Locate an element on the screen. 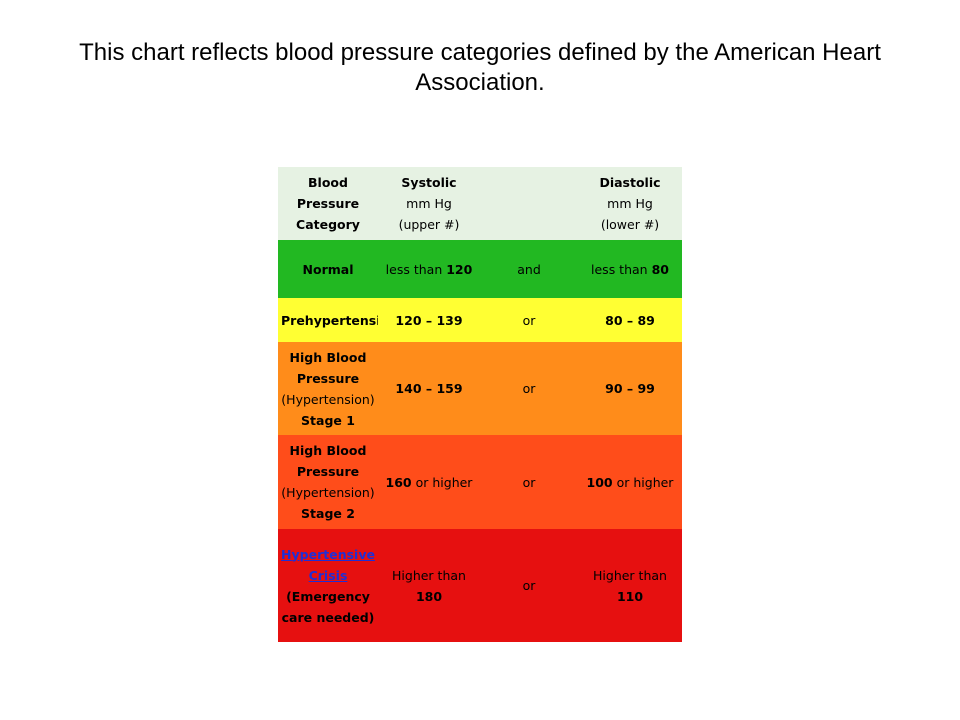 This screenshot has width=960, height=720. diastolic-prehypertension: 80 – 89 is located at coordinates (630, 320).